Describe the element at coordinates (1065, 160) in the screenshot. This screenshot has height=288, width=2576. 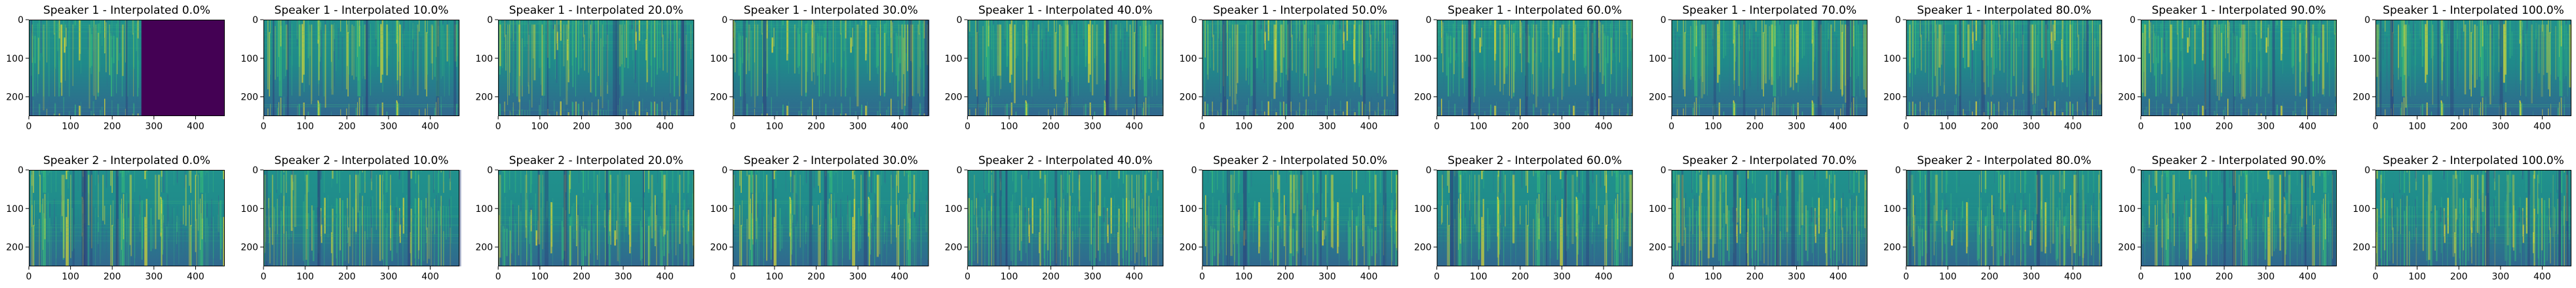
I see `panel-title: Speaker 2 - Interpolated 40.0%` at that location.